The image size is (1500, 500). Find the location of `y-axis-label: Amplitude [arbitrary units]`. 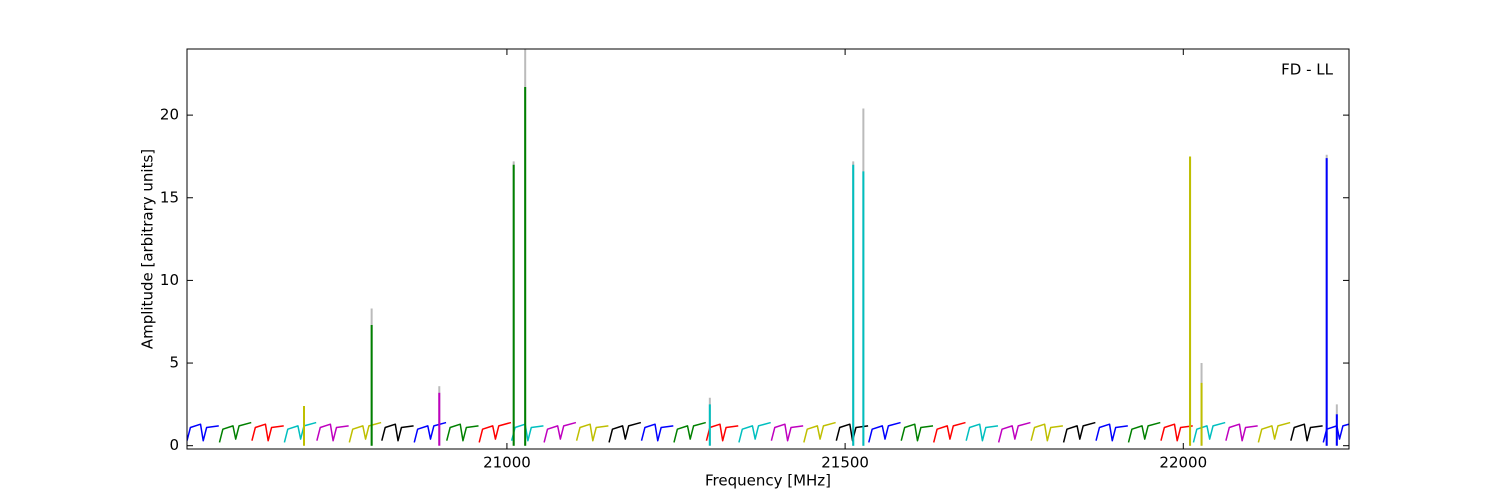

y-axis-label: Amplitude [arbitrary units] is located at coordinates (148, 249).